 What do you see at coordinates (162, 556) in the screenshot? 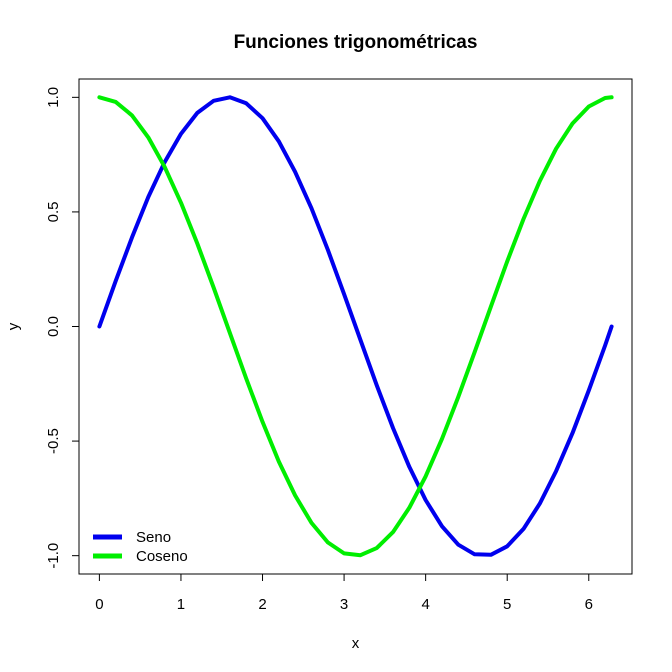
I see `legend-label-coseno: Coseno` at bounding box center [162, 556].